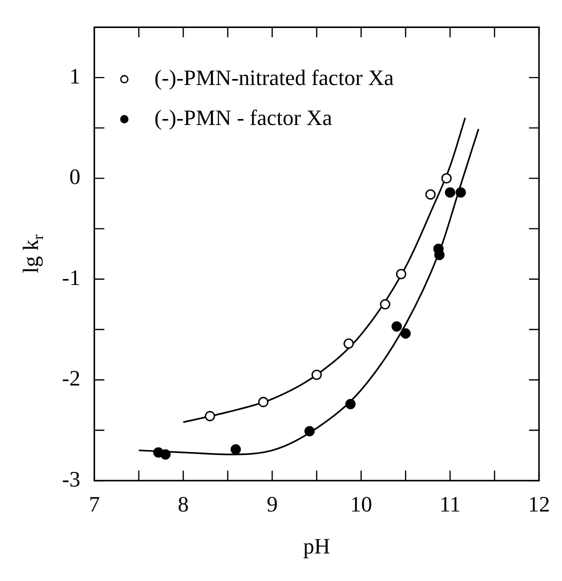 The width and height of the screenshot is (562, 581). Describe the element at coordinates (539, 504) in the screenshot. I see `x-tick-label: 12` at that location.